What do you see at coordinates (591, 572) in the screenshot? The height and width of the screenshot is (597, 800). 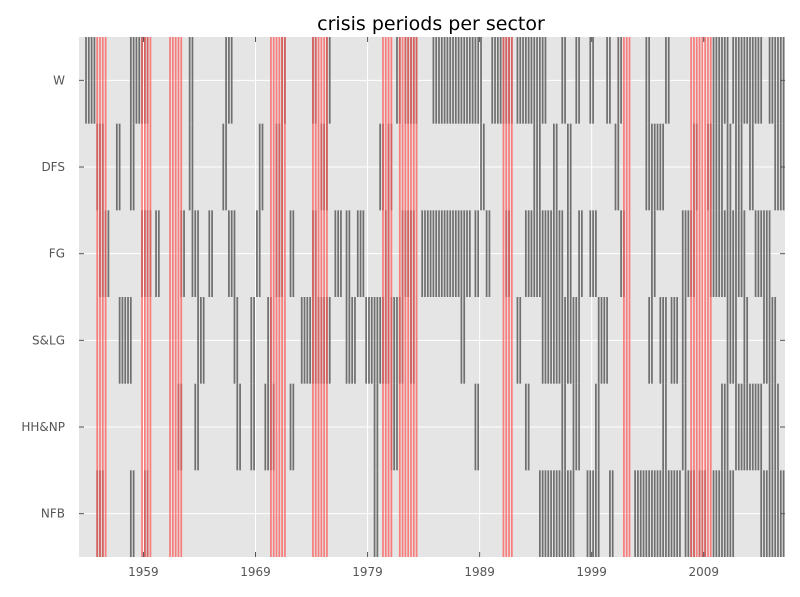 I see `x-tick-label: 1999` at bounding box center [591, 572].